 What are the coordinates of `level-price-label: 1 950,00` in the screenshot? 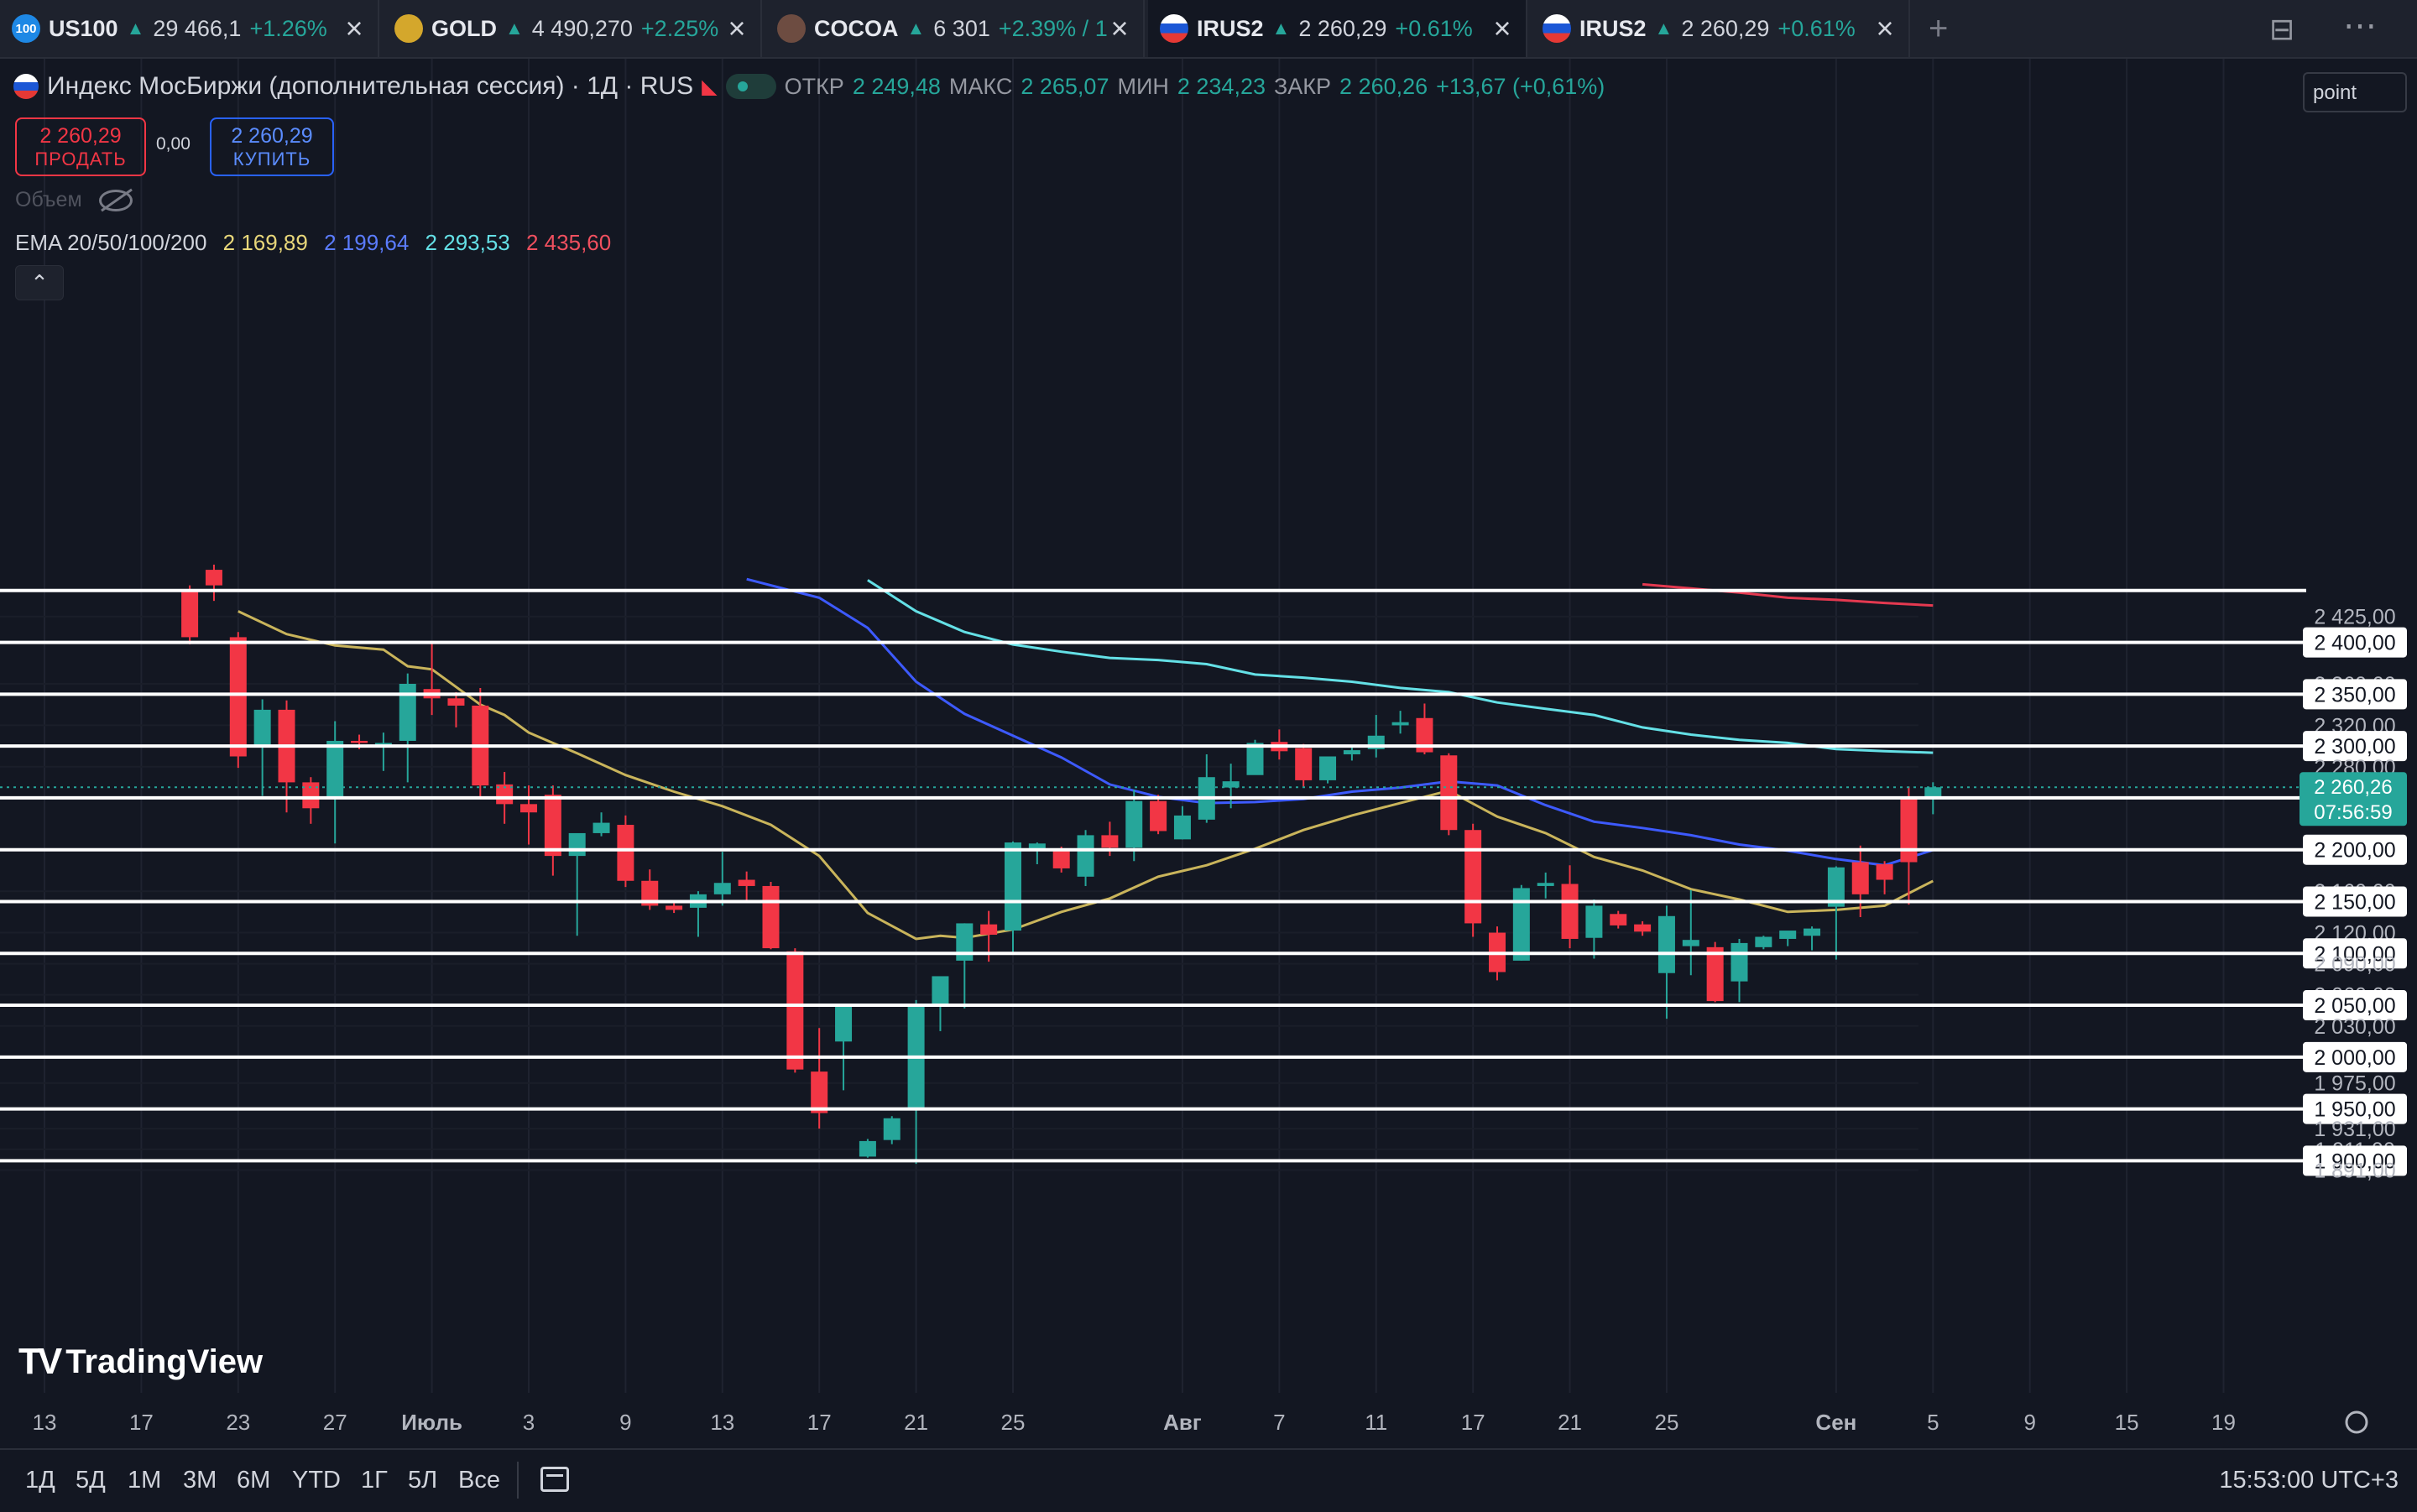 It's located at (2354, 1110).